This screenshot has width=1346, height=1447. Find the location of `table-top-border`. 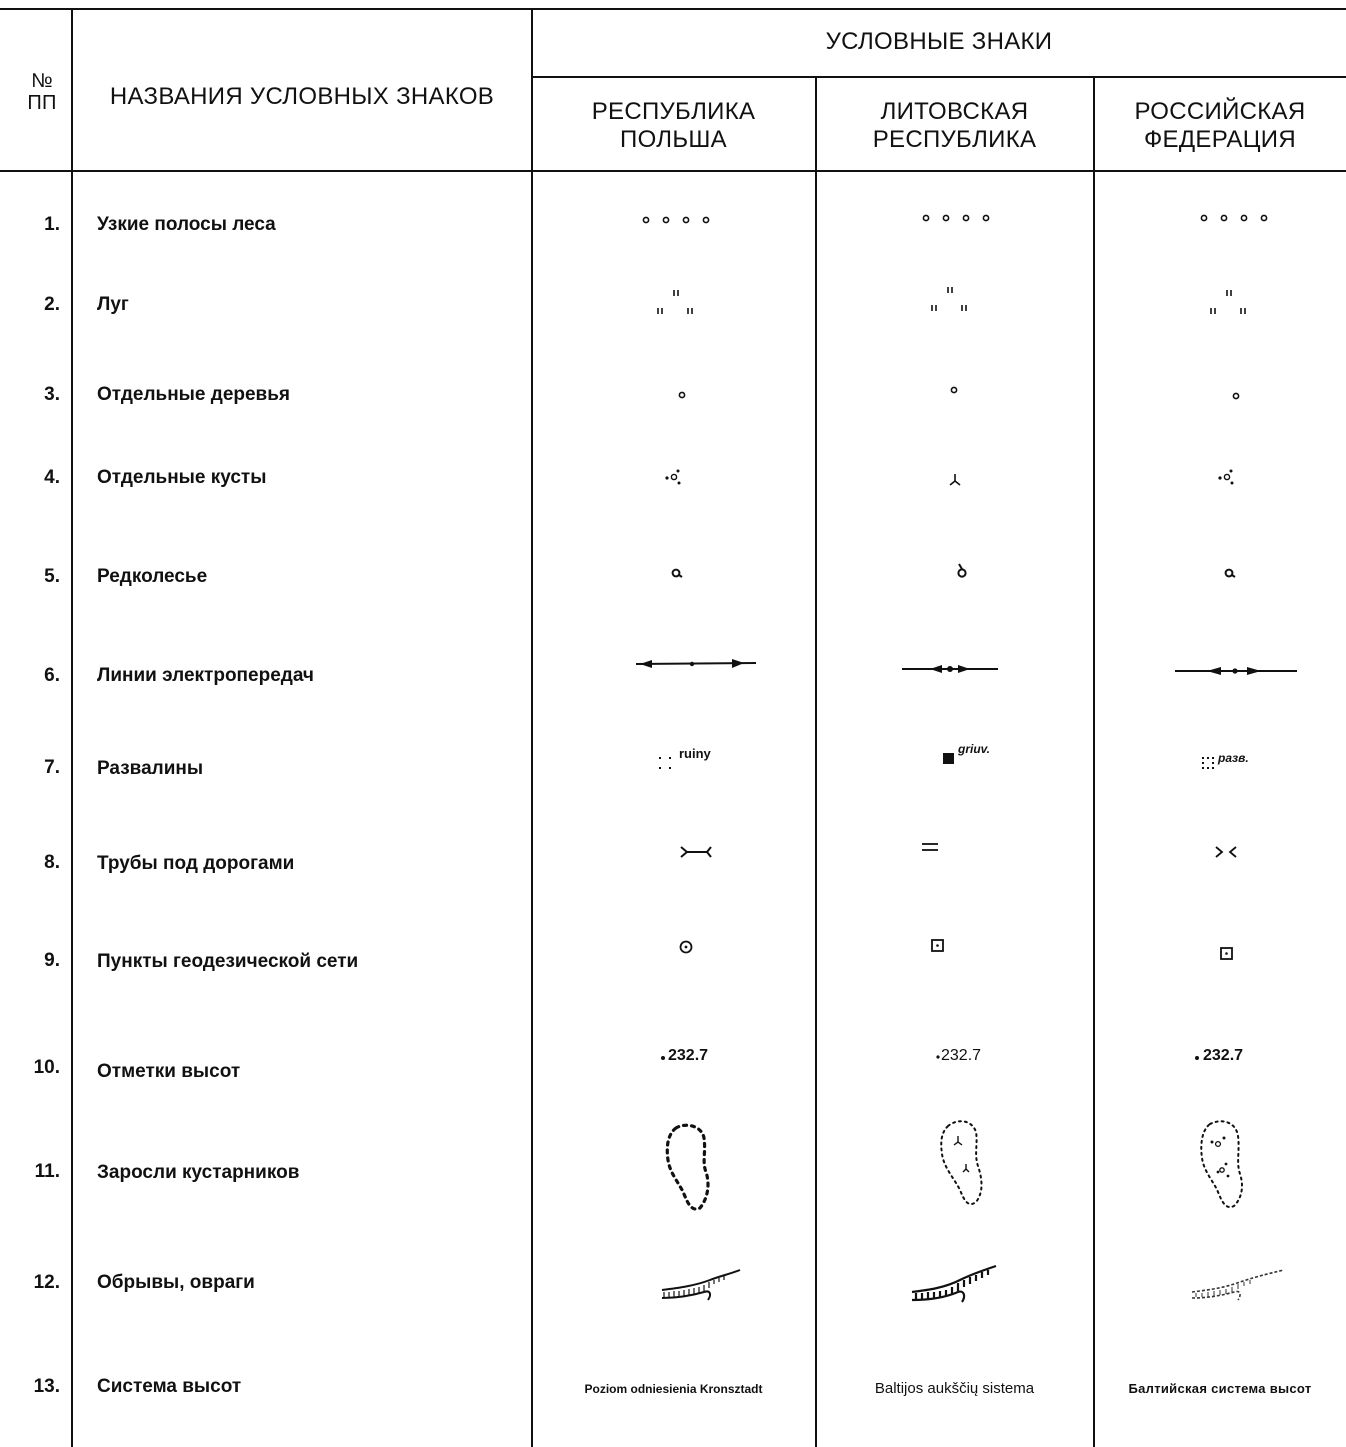

table-top-border is located at coordinates (673, 9).